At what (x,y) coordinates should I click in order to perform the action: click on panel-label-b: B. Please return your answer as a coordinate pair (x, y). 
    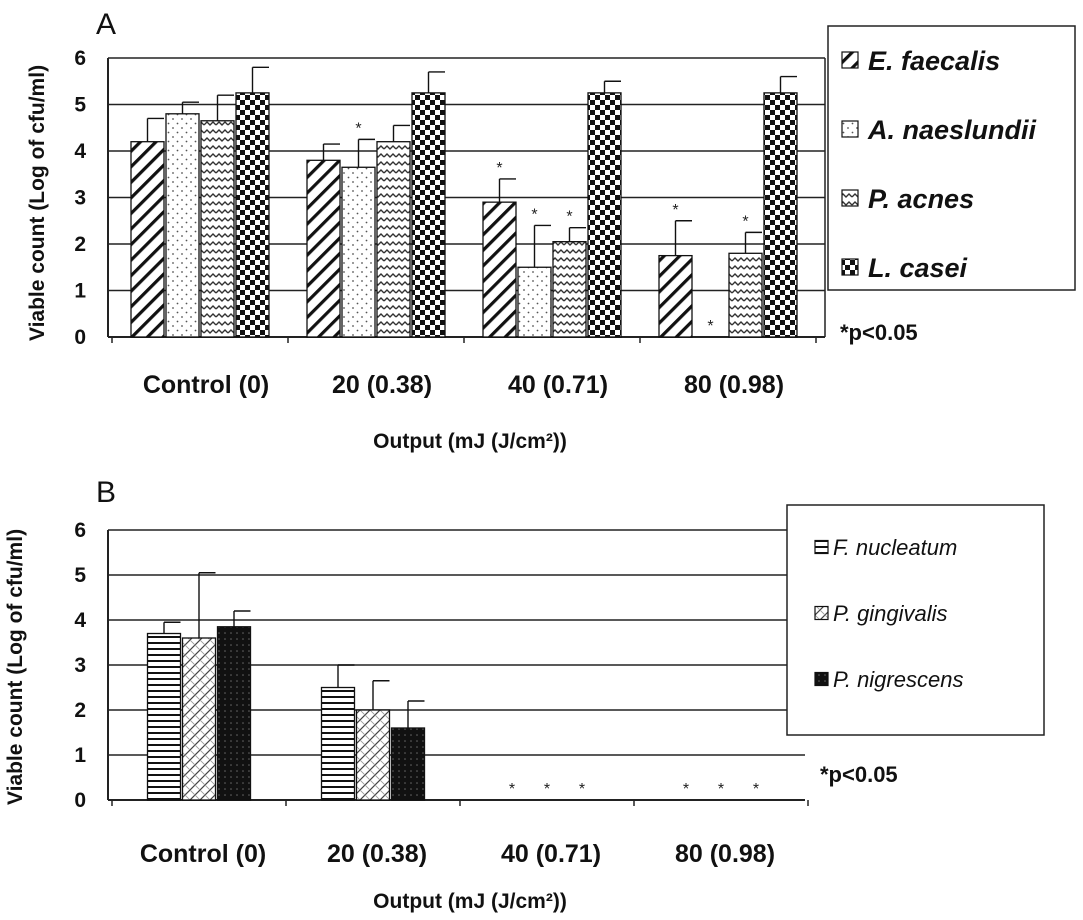
    Looking at the image, I should click on (106, 492).